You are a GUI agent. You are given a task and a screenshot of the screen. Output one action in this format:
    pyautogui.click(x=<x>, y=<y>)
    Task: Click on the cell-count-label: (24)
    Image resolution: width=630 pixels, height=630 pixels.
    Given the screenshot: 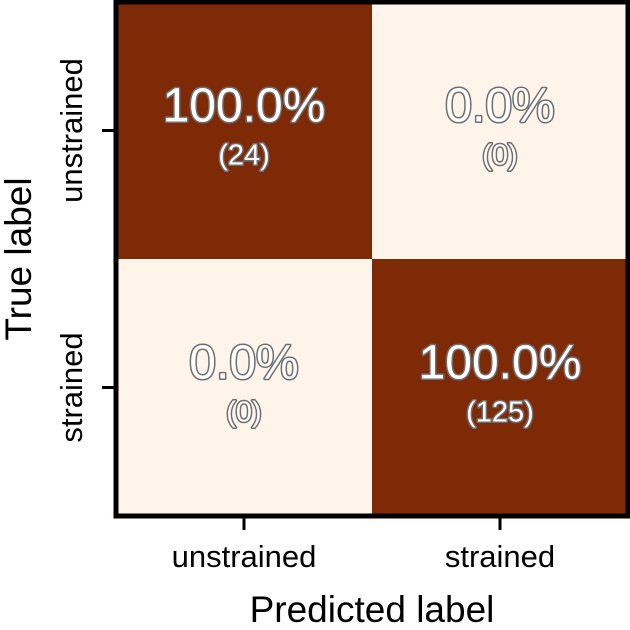 What is the action you would take?
    pyautogui.click(x=244, y=156)
    